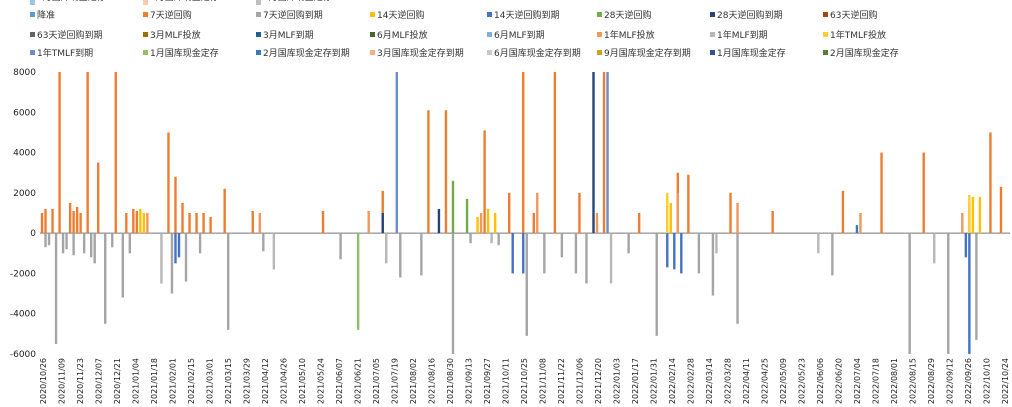 This screenshot has width=1012, height=407. Describe the element at coordinates (876, 381) in the screenshot. I see `x-tick-label: 2022/07/18` at that location.